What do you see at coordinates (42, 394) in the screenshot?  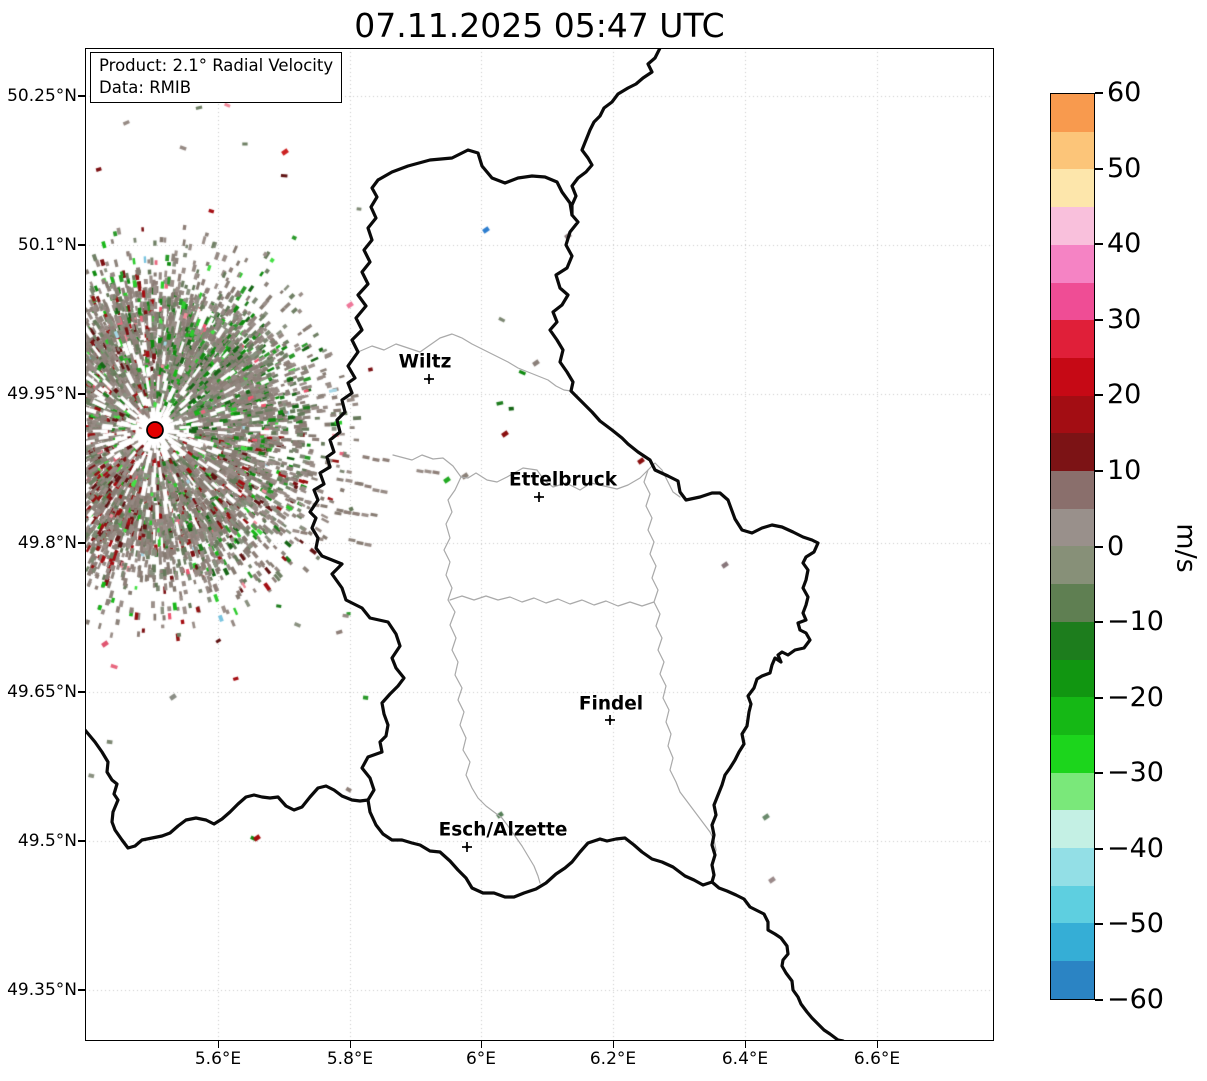 I see `y-tick-label: 49.95°N` at bounding box center [42, 394].